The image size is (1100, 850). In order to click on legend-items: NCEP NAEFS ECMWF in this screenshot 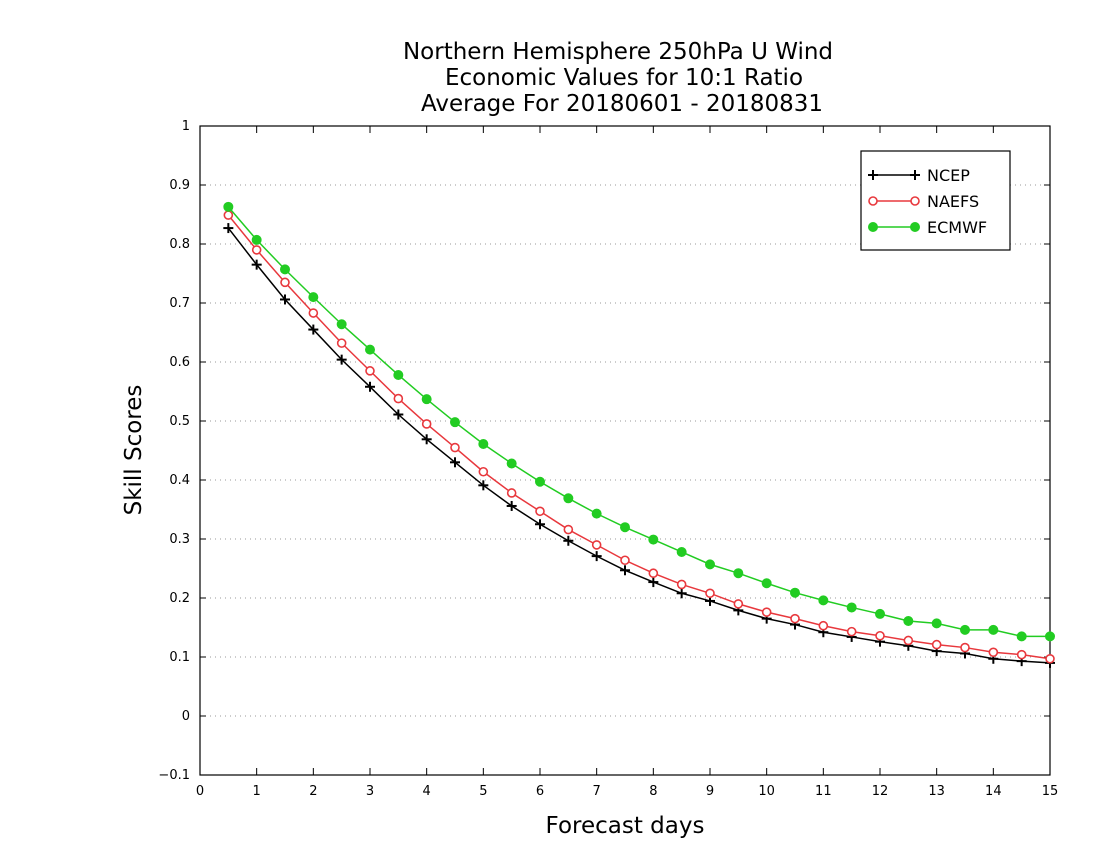, I will do `click(927, 201)`.